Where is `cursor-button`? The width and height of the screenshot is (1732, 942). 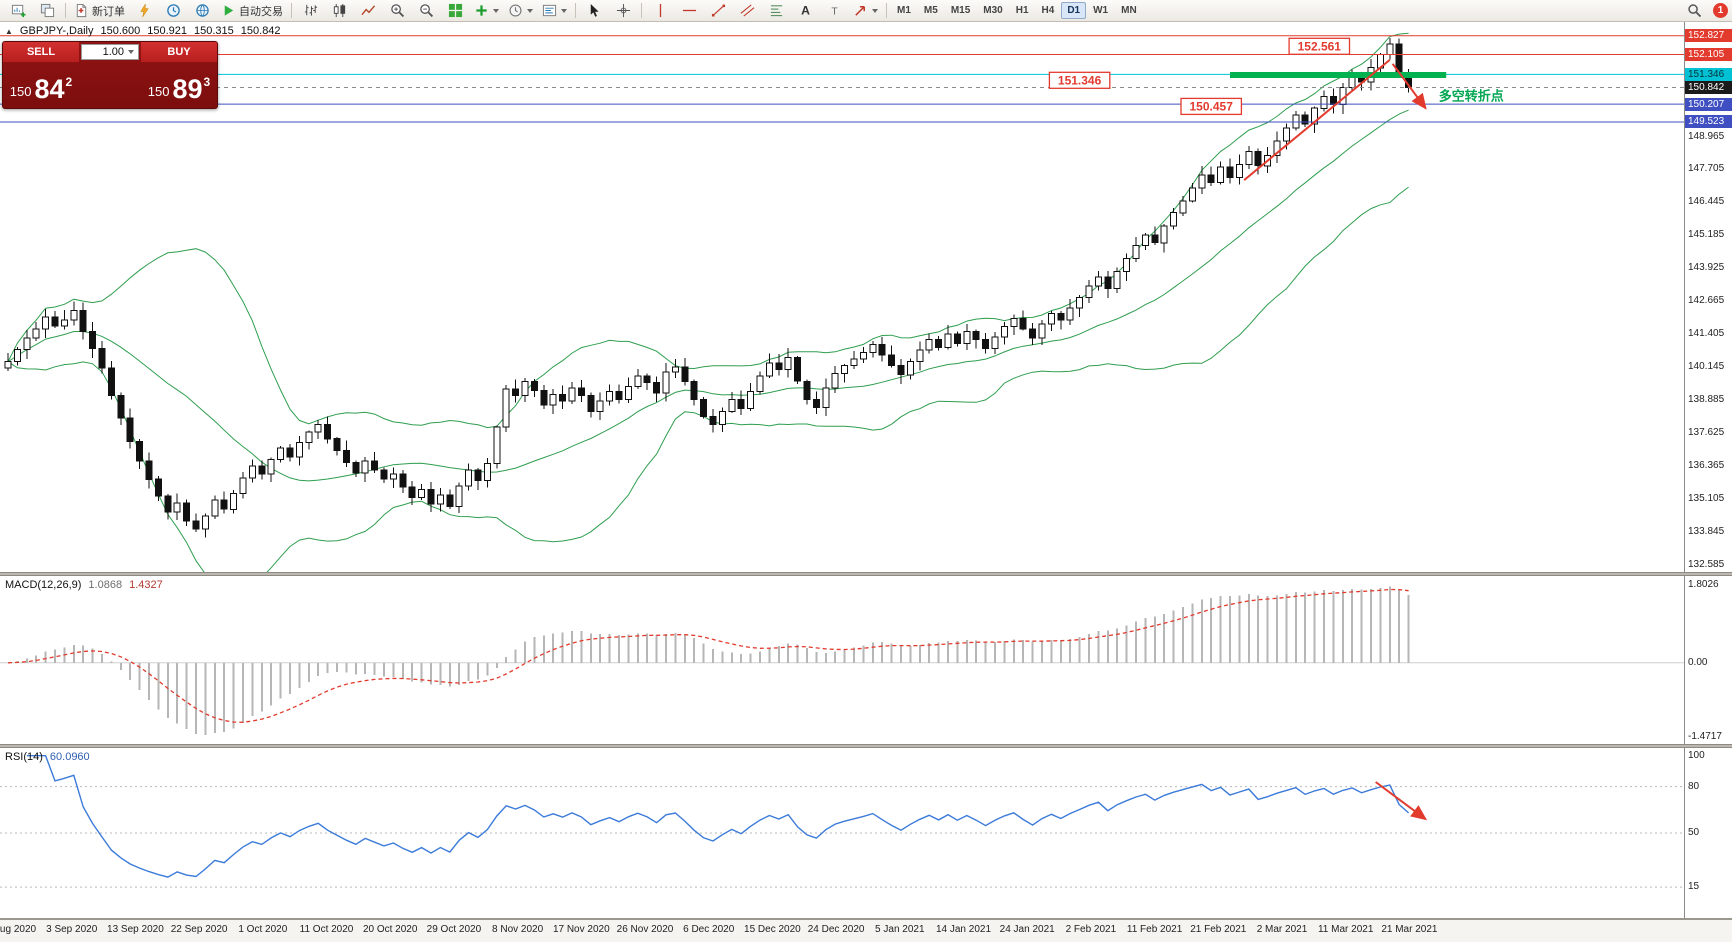
cursor-button is located at coordinates (594, 11).